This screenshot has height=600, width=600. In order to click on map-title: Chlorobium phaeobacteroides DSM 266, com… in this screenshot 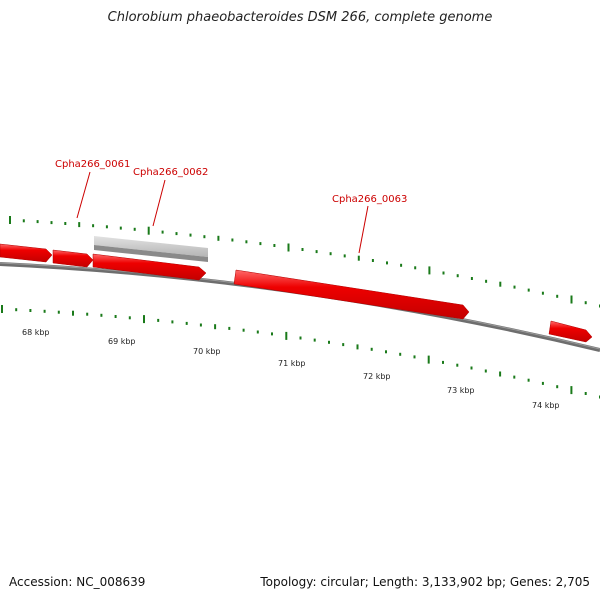, I will do `click(300, 17)`.